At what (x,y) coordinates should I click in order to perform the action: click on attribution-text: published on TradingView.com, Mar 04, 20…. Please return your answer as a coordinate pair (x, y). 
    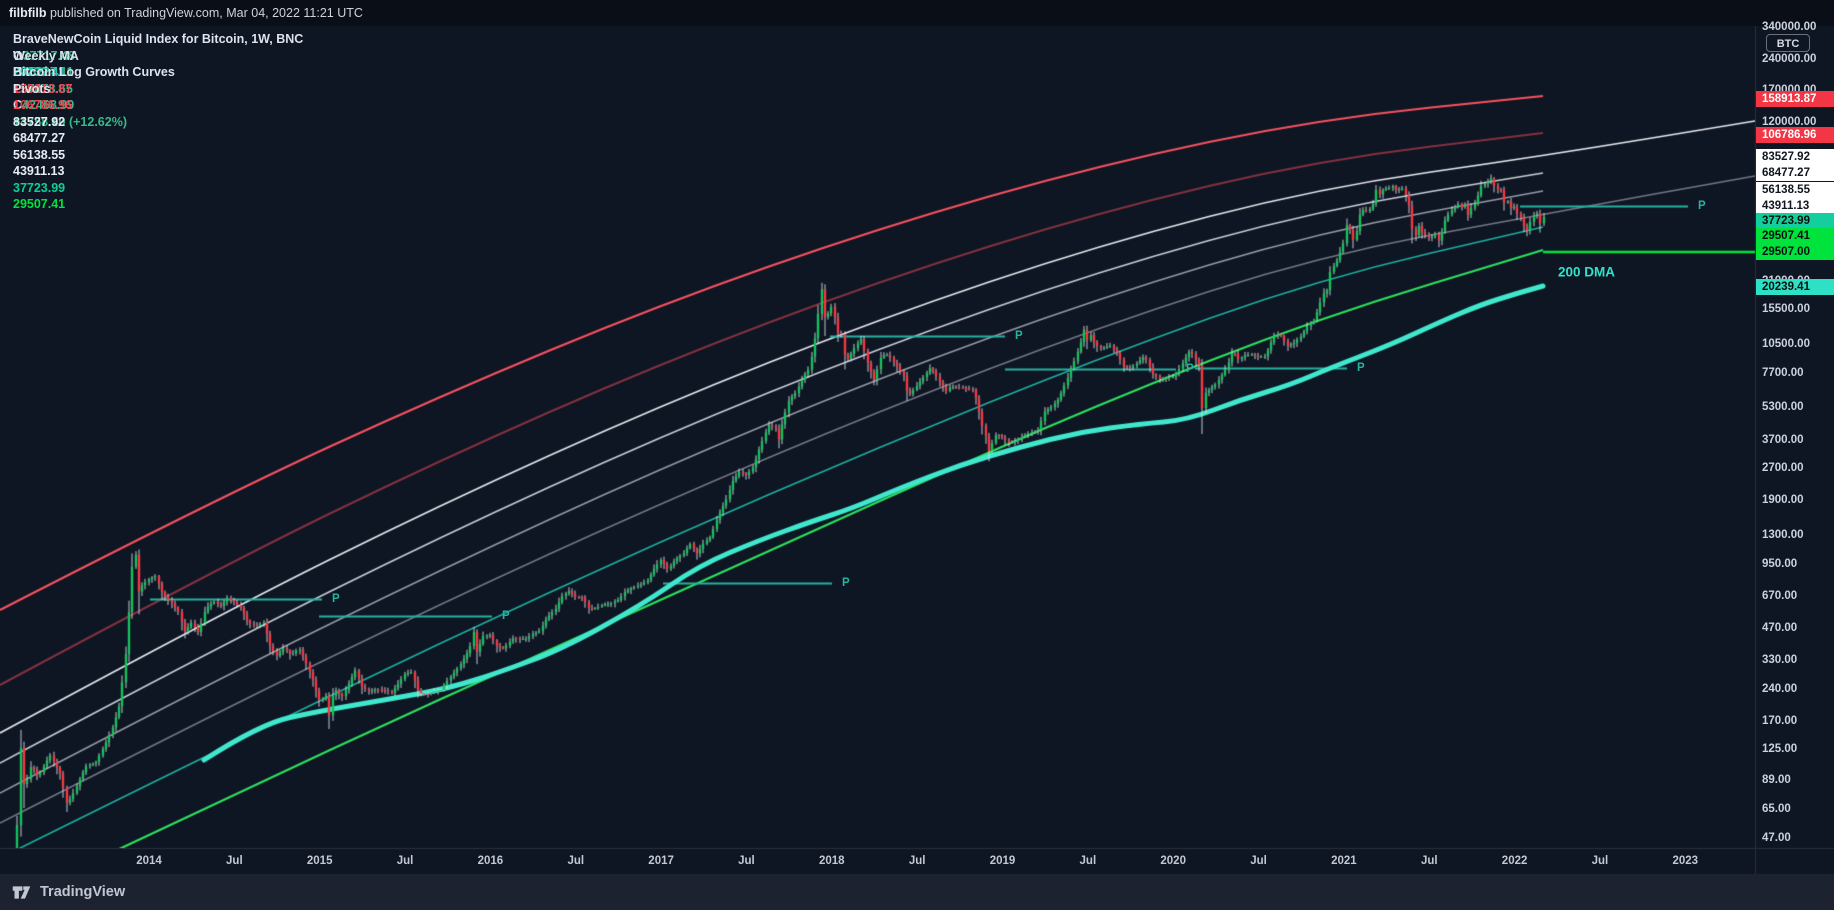
    Looking at the image, I should click on (204, 13).